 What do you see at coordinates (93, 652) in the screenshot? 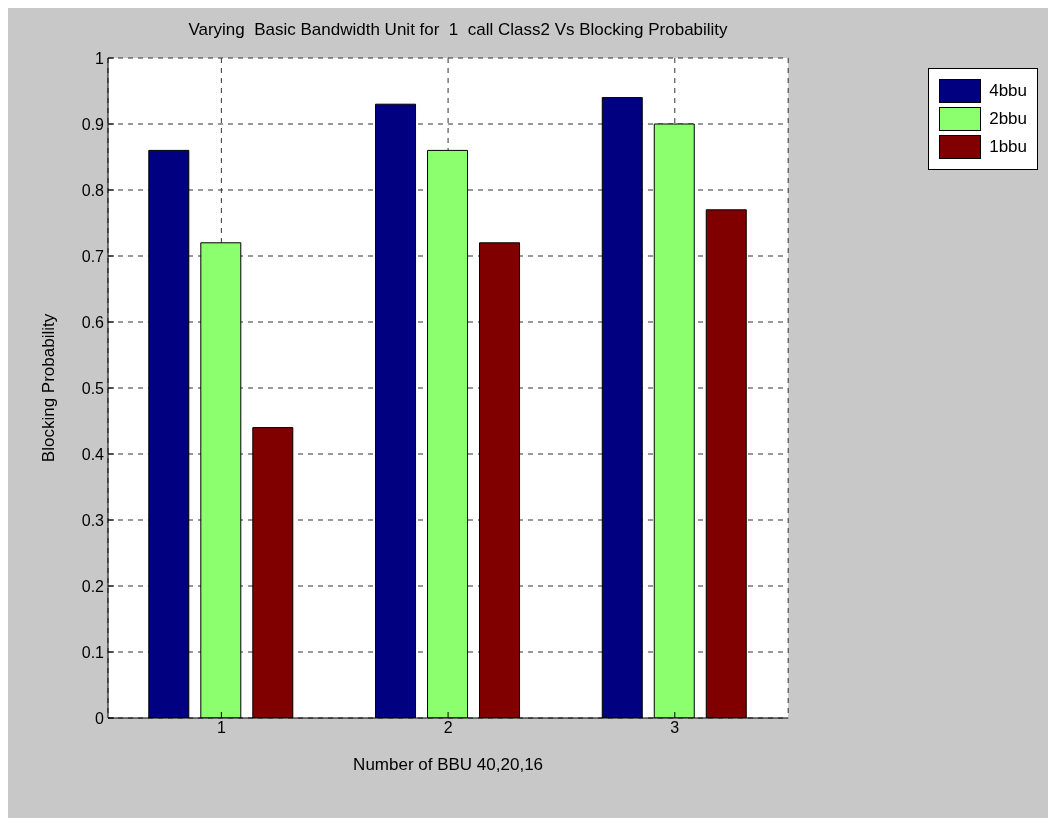
I see `y-tick-label: 0.1` at bounding box center [93, 652].